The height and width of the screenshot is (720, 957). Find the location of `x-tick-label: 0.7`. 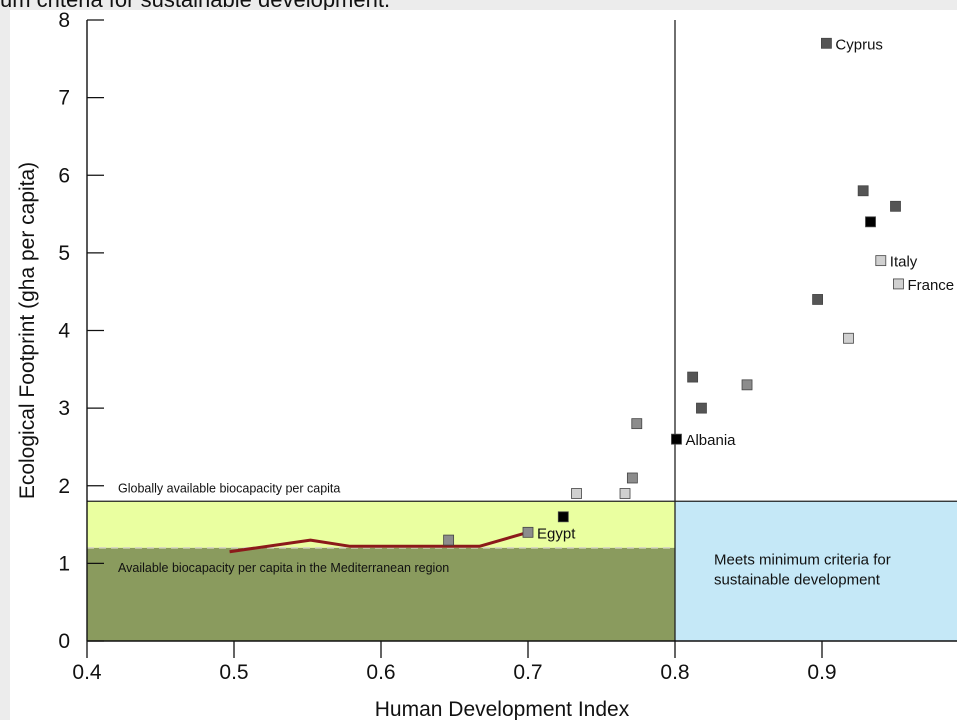

x-tick-label: 0.7 is located at coordinates (527, 672).